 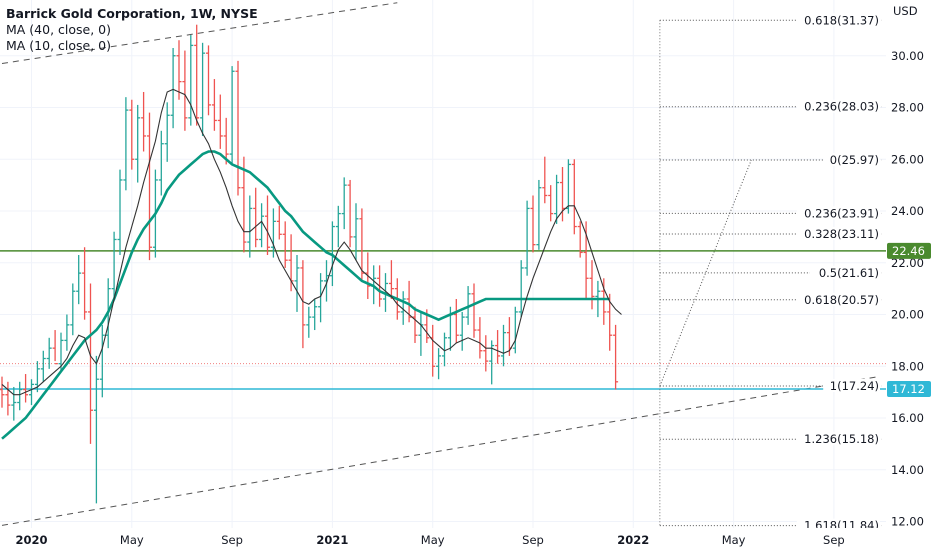 I want to click on fib-level-label: 0.618(31.37), so click(x=841, y=20).